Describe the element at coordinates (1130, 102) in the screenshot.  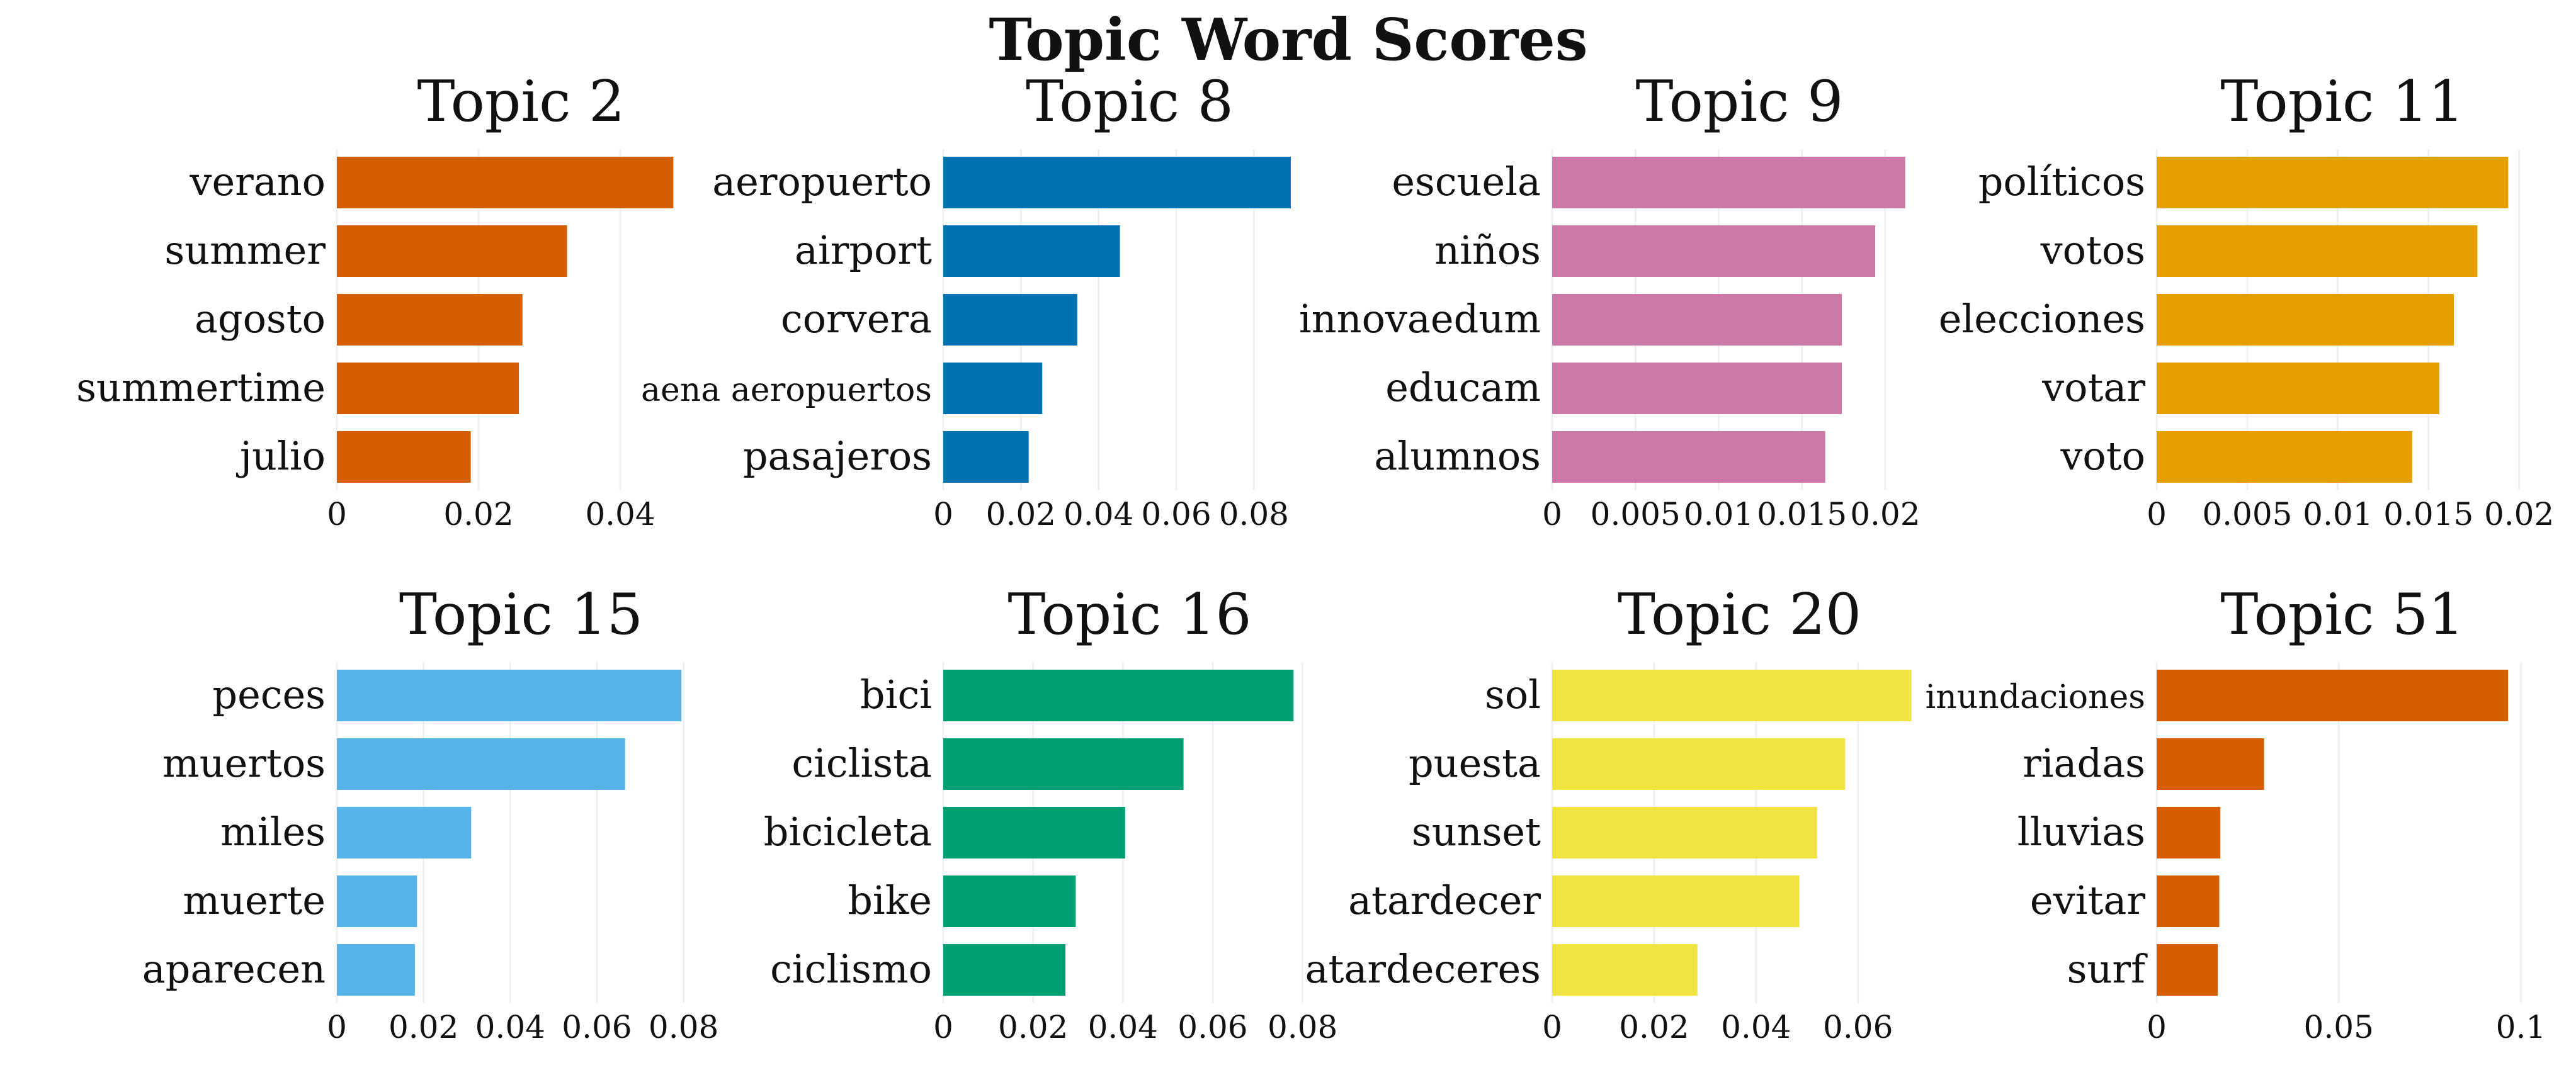
I see `panel-title: Topic 8` at that location.